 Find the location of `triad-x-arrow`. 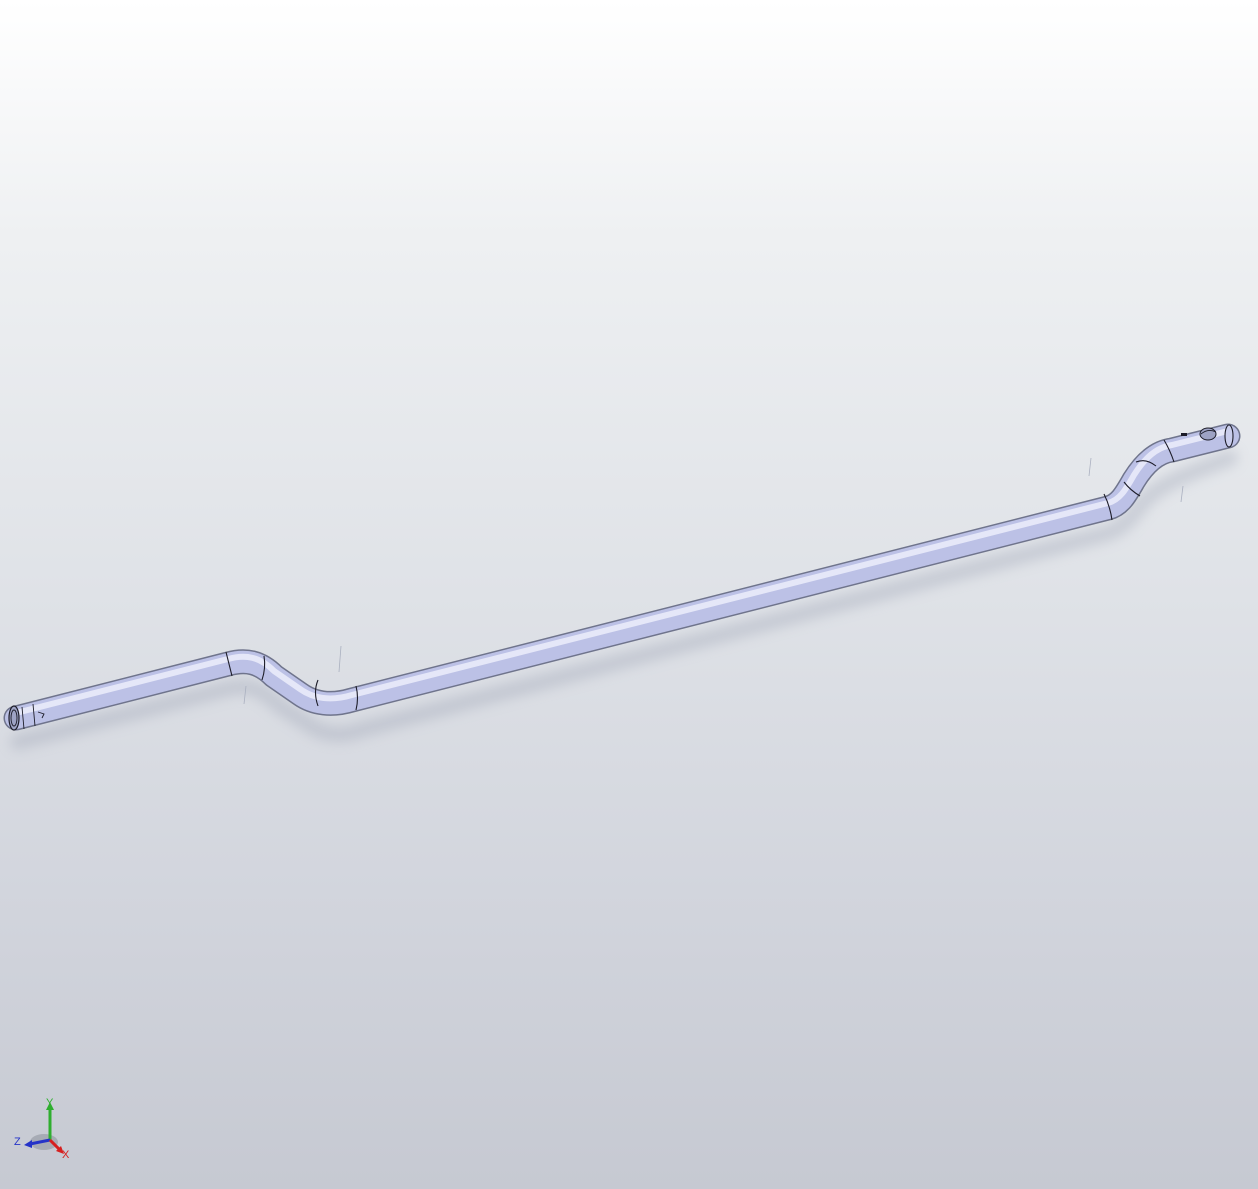

triad-x-arrow is located at coordinates (60, 1150).